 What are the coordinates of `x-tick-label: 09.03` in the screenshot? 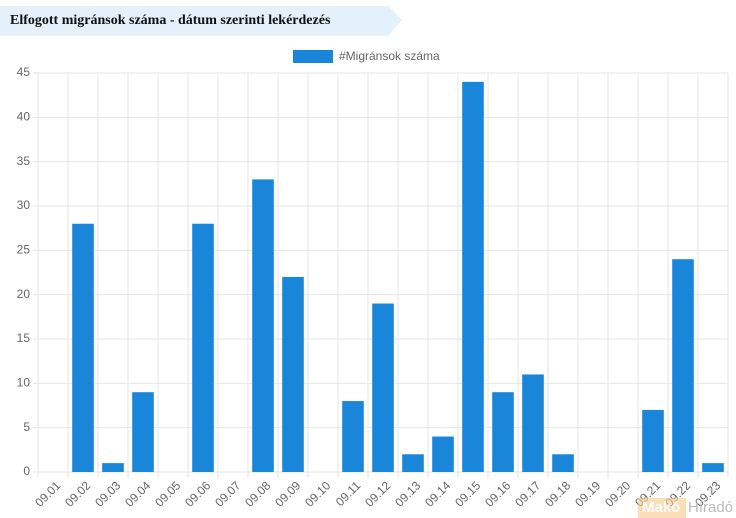 It's located at (107, 493).